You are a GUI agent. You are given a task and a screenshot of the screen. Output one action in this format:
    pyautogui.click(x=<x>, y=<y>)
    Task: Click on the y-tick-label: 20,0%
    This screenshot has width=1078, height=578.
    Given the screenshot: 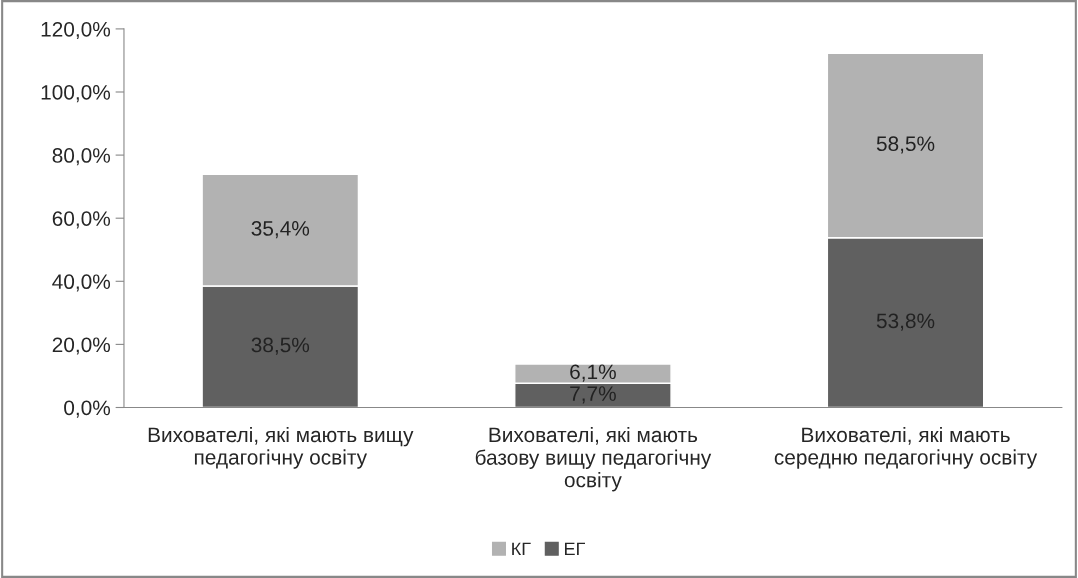 What is the action you would take?
    pyautogui.click(x=81, y=346)
    